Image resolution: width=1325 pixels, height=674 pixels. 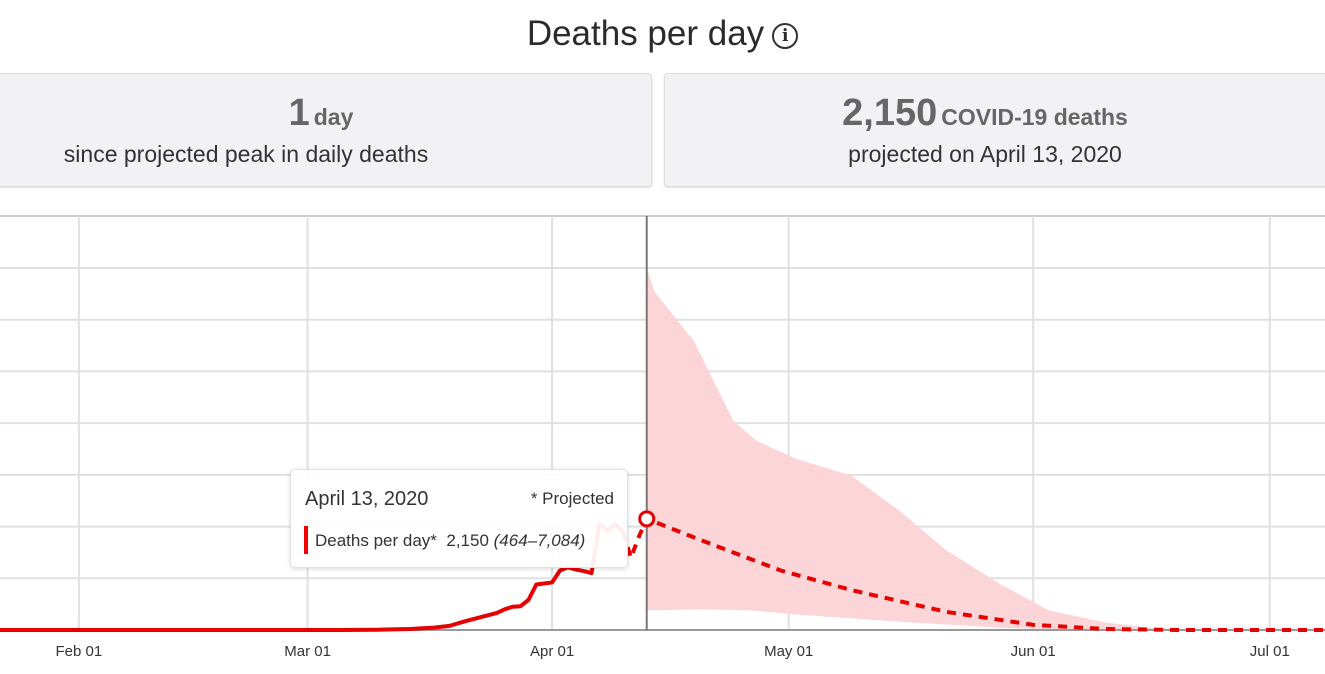 I want to click on observed-deaths-line, so click(x=312, y=577).